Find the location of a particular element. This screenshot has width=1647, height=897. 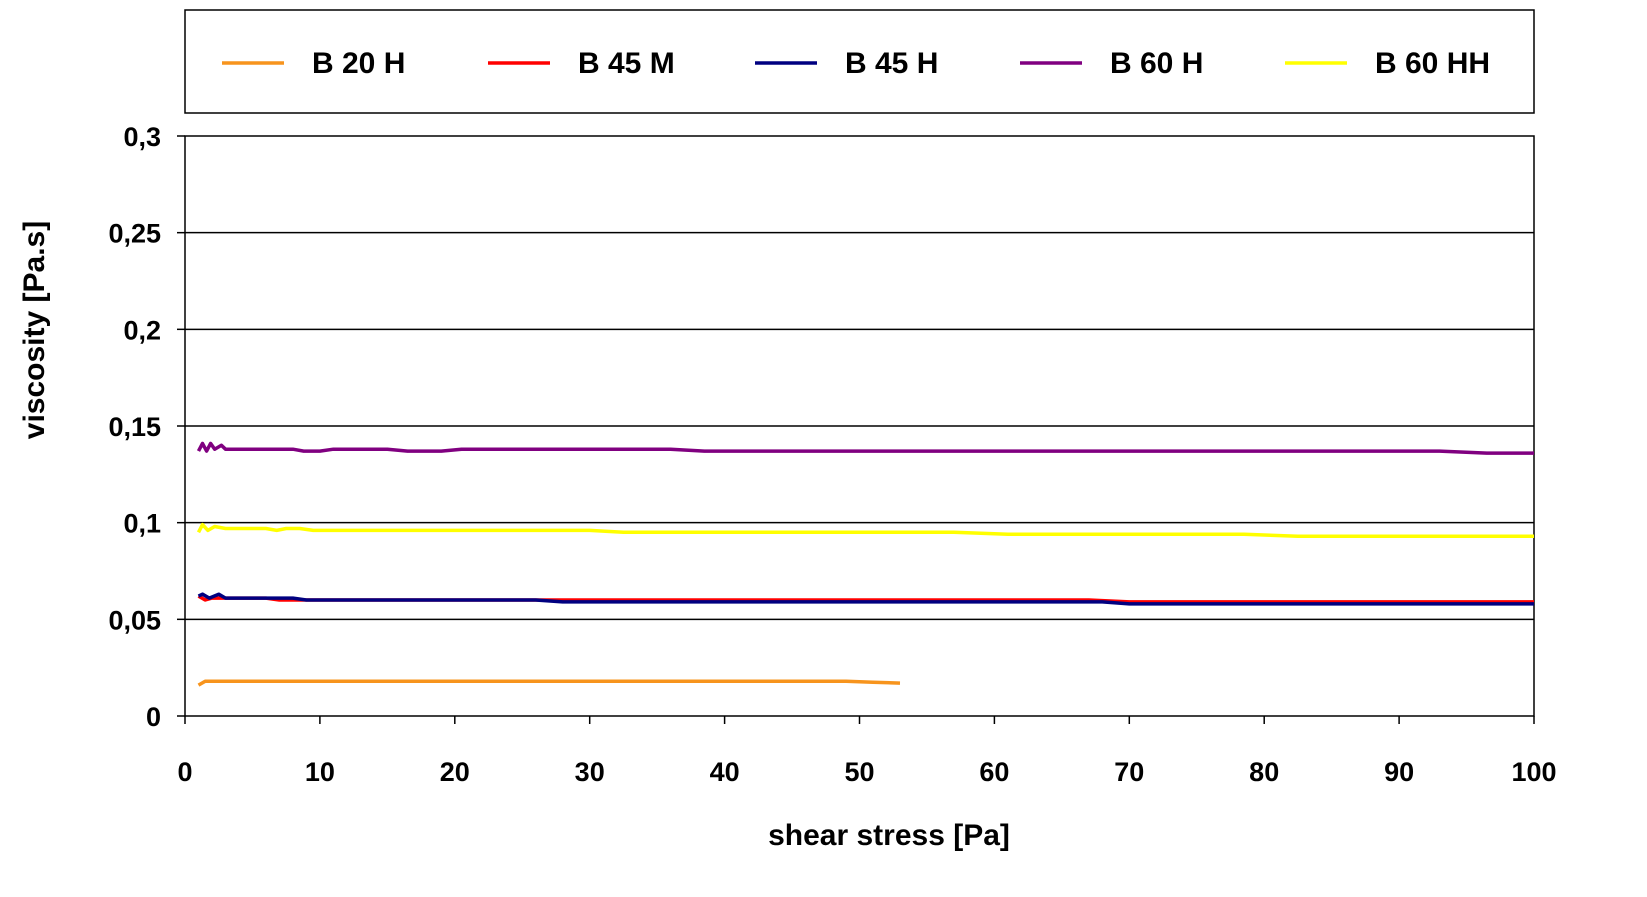

legend-label: B 60 H is located at coordinates (1156, 63).